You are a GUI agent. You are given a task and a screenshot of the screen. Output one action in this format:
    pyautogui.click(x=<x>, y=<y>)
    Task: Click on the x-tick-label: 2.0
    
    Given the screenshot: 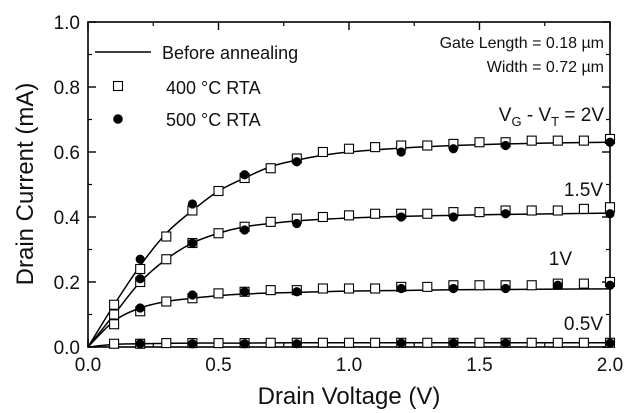 What is the action you would take?
    pyautogui.click(x=610, y=365)
    